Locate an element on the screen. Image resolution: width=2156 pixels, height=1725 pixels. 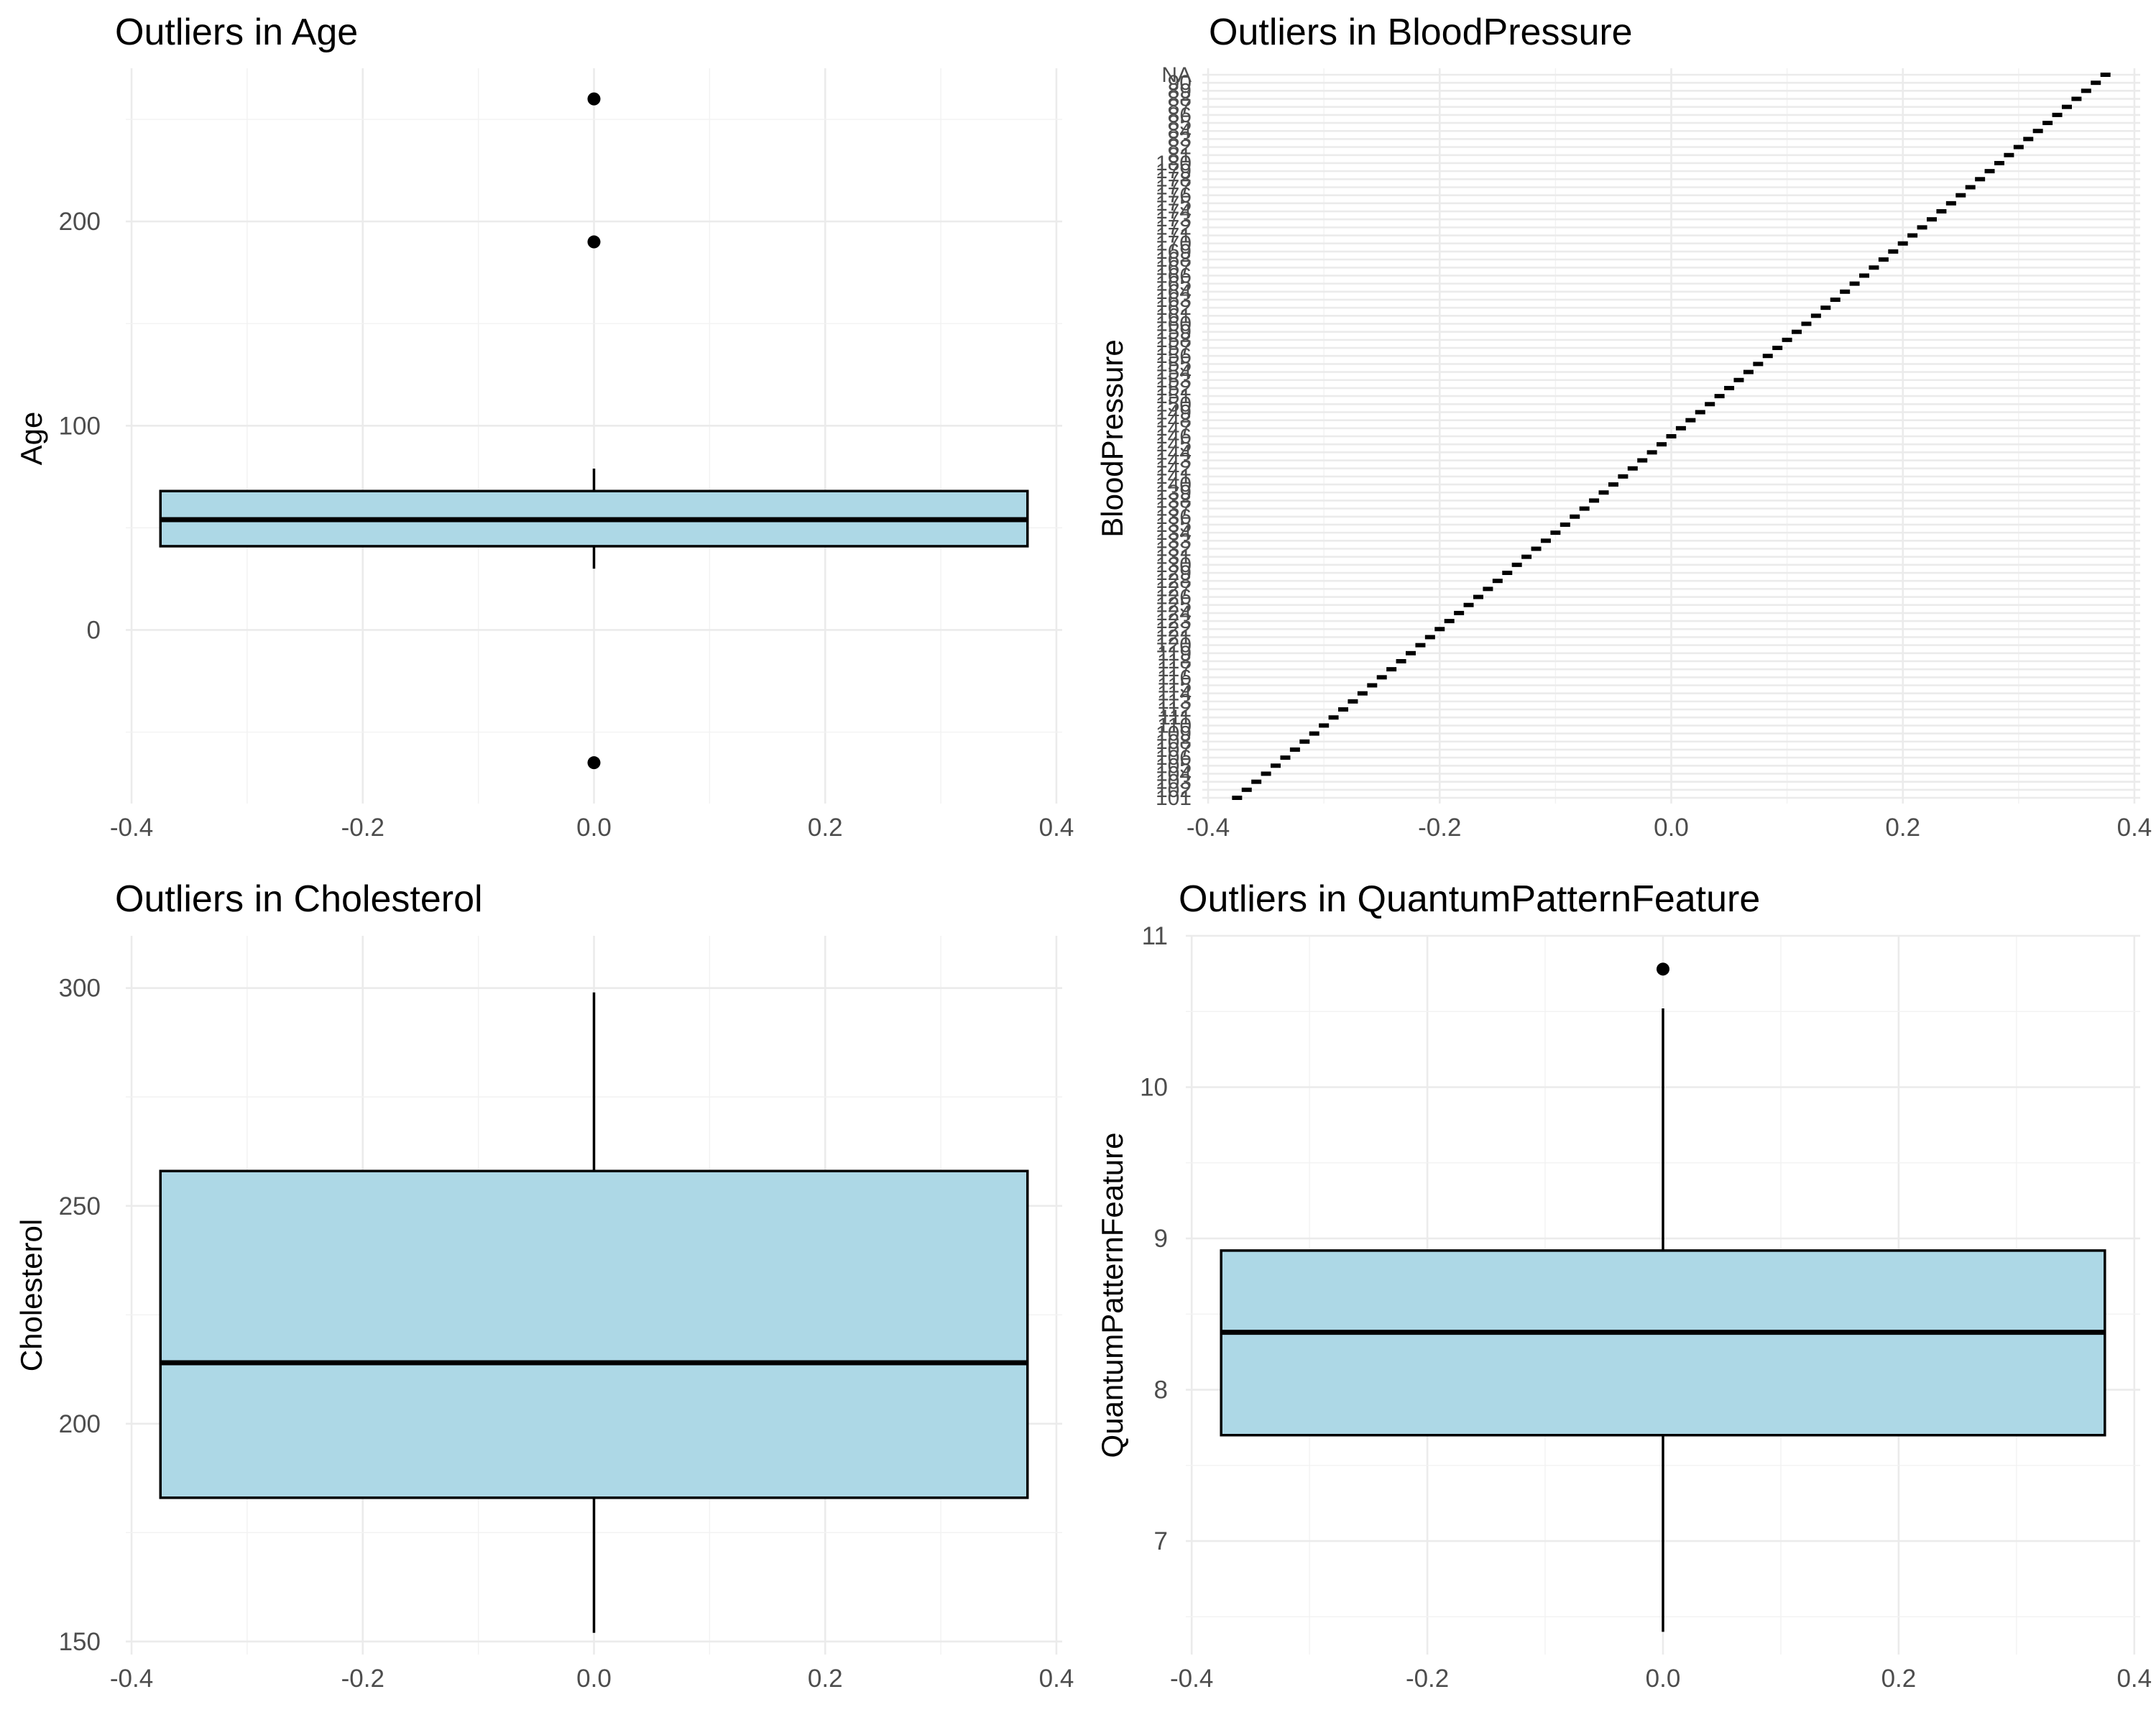
y-tick-label: 82 is located at coordinates (1180, 148).